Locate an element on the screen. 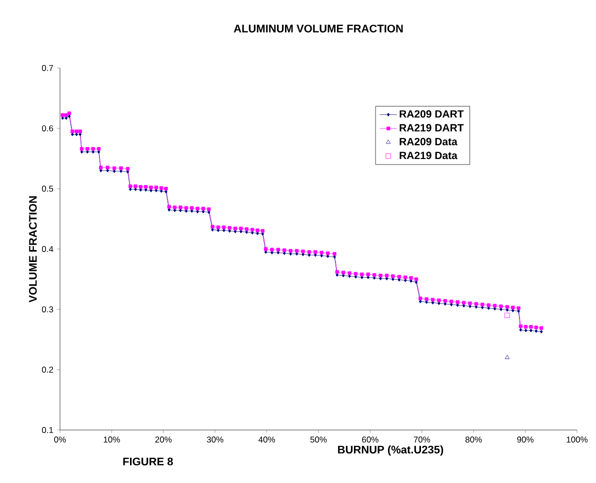 The height and width of the screenshot is (483, 596). x-tick-label: 50% is located at coordinates (318, 439).